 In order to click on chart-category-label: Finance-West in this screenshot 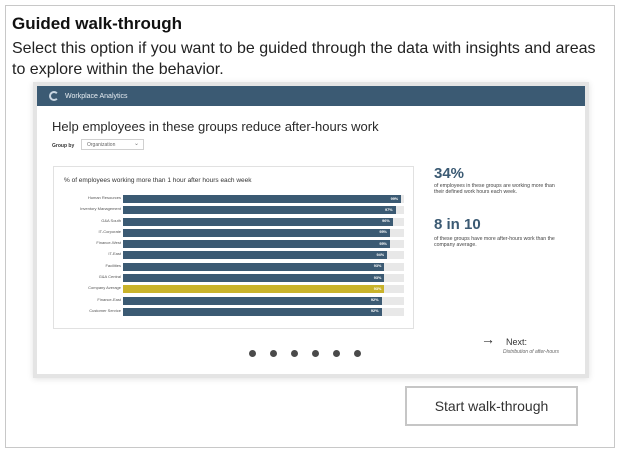, I will do `click(108, 243)`.